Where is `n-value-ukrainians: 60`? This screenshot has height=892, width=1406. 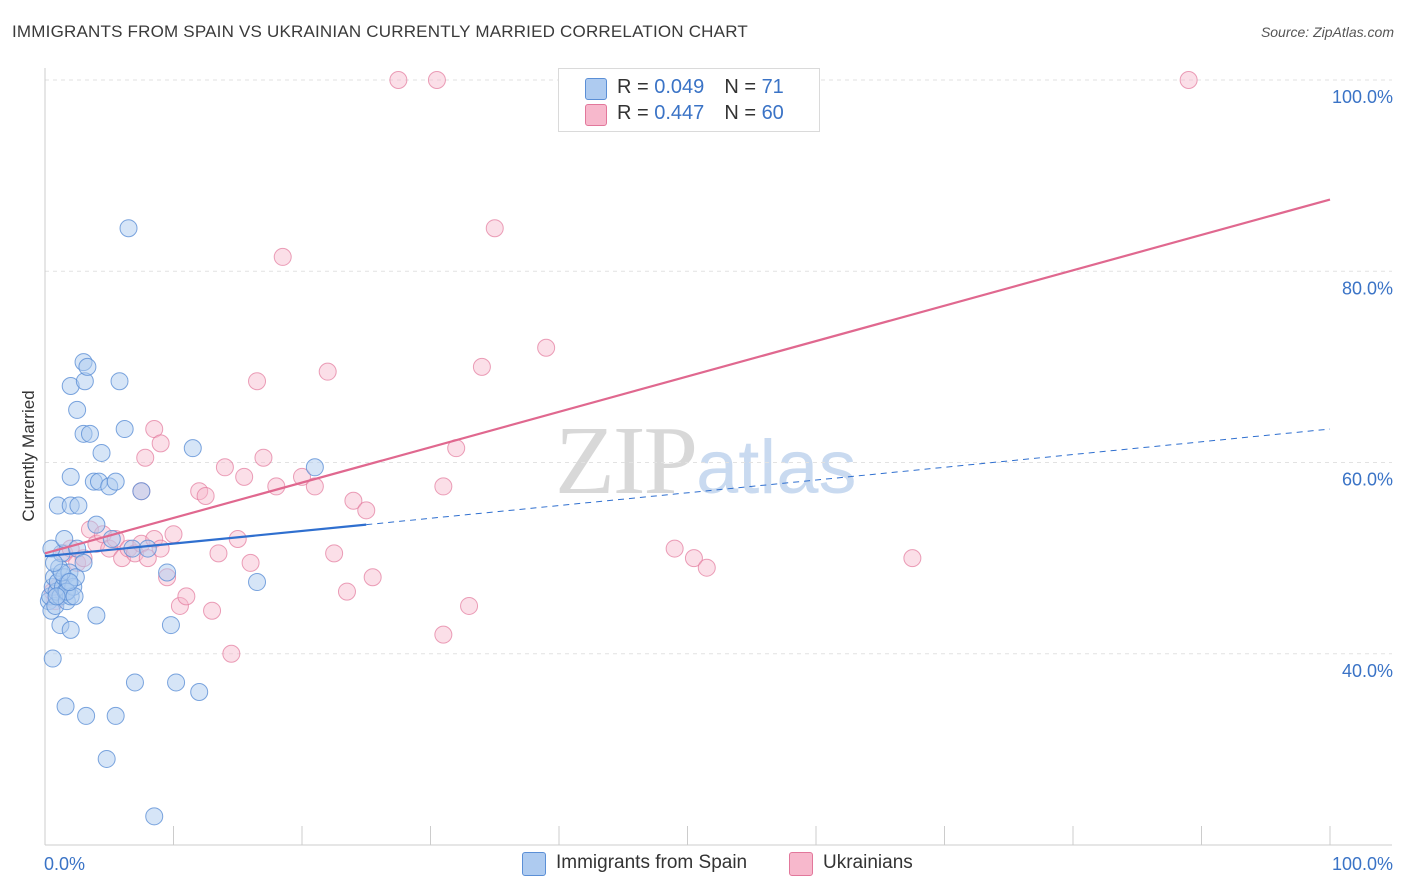
n-value-ukrainians: 60 is located at coordinates (772, 113).